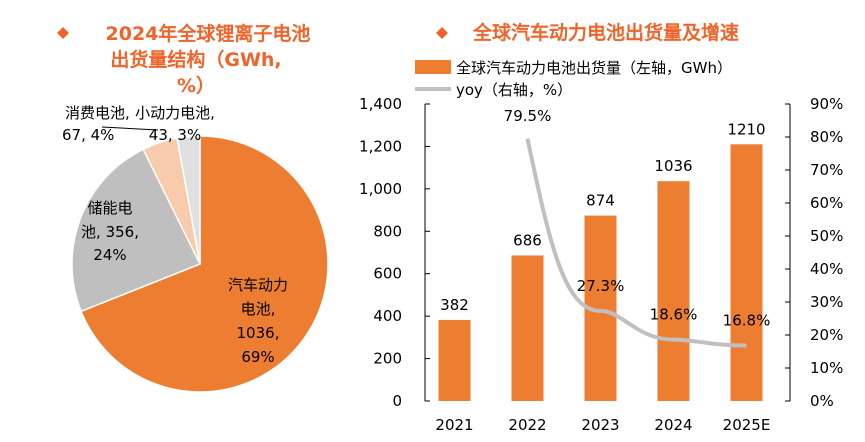  Describe the element at coordinates (605, 32) in the screenshot. I see `chart-title: 全球汽车动力电池出货量及增速` at that location.